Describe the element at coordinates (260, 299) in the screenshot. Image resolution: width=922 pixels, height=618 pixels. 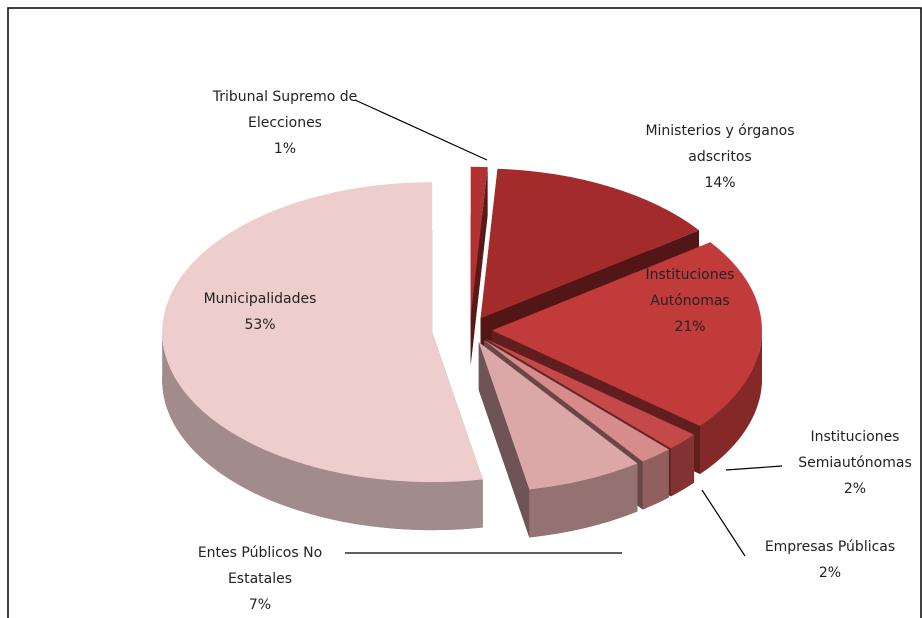
I see `category-label: Municipalidades` at that location.